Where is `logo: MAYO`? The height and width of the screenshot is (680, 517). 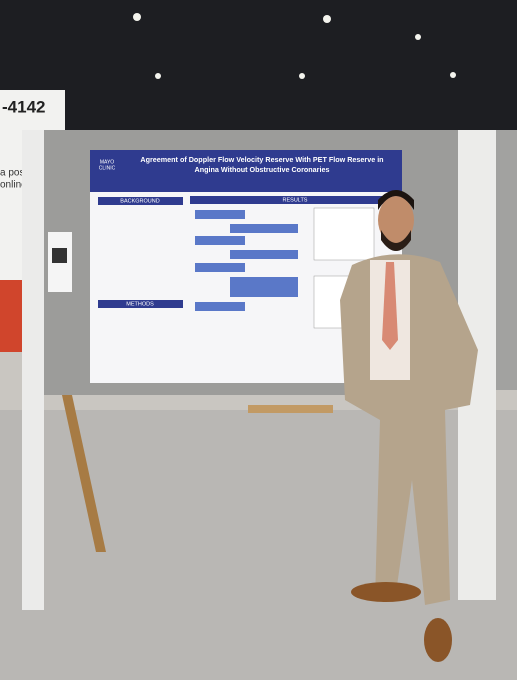 logo: MAYO is located at coordinates (107, 162).